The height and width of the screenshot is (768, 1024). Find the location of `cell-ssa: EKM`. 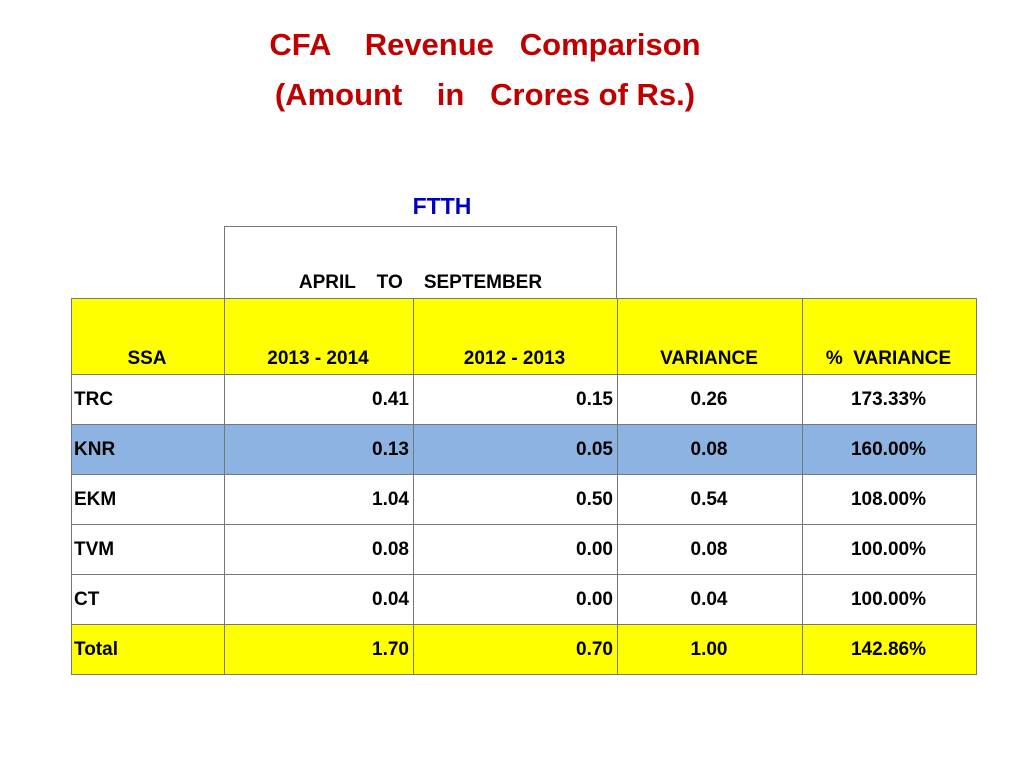

cell-ssa: EKM is located at coordinates (148, 499).